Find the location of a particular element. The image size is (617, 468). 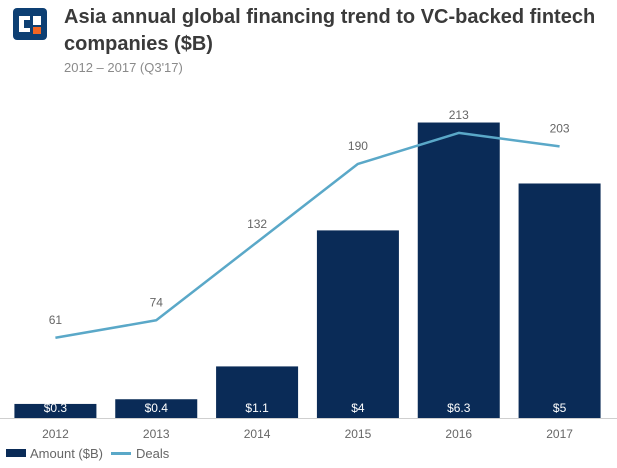

bar-value-label: $0.3 is located at coordinates (56, 408).